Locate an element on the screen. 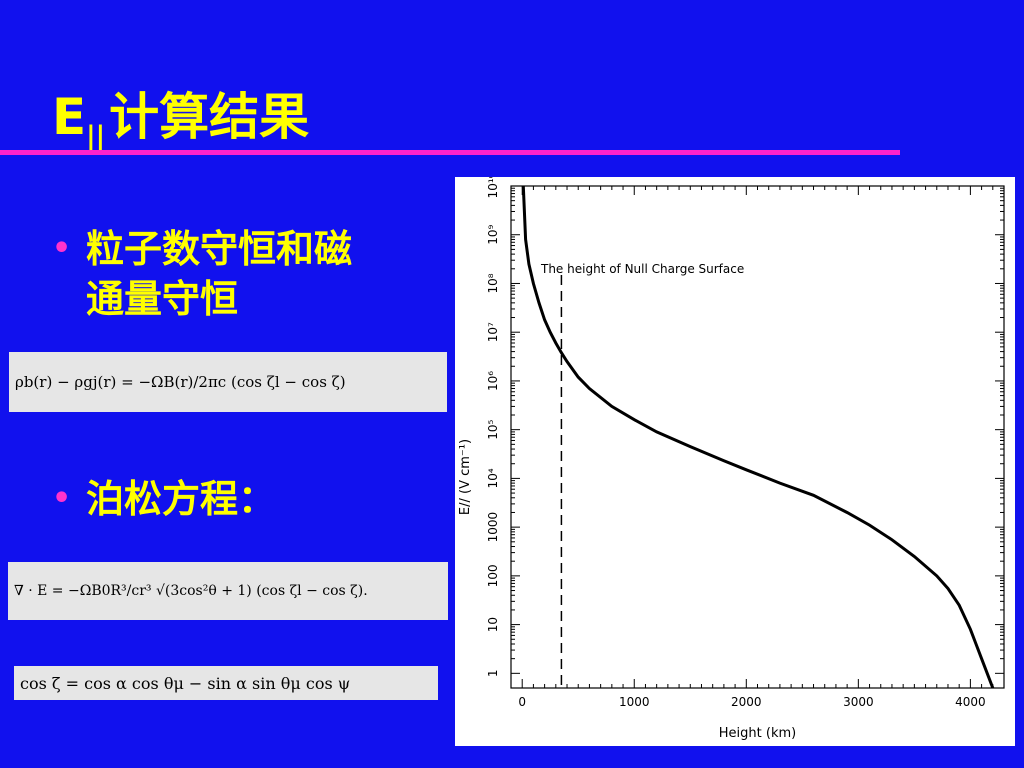 Image resolution: width=1024 pixels, height=768 pixels. bullet-text: 泊松方程： is located at coordinates (181, 499).